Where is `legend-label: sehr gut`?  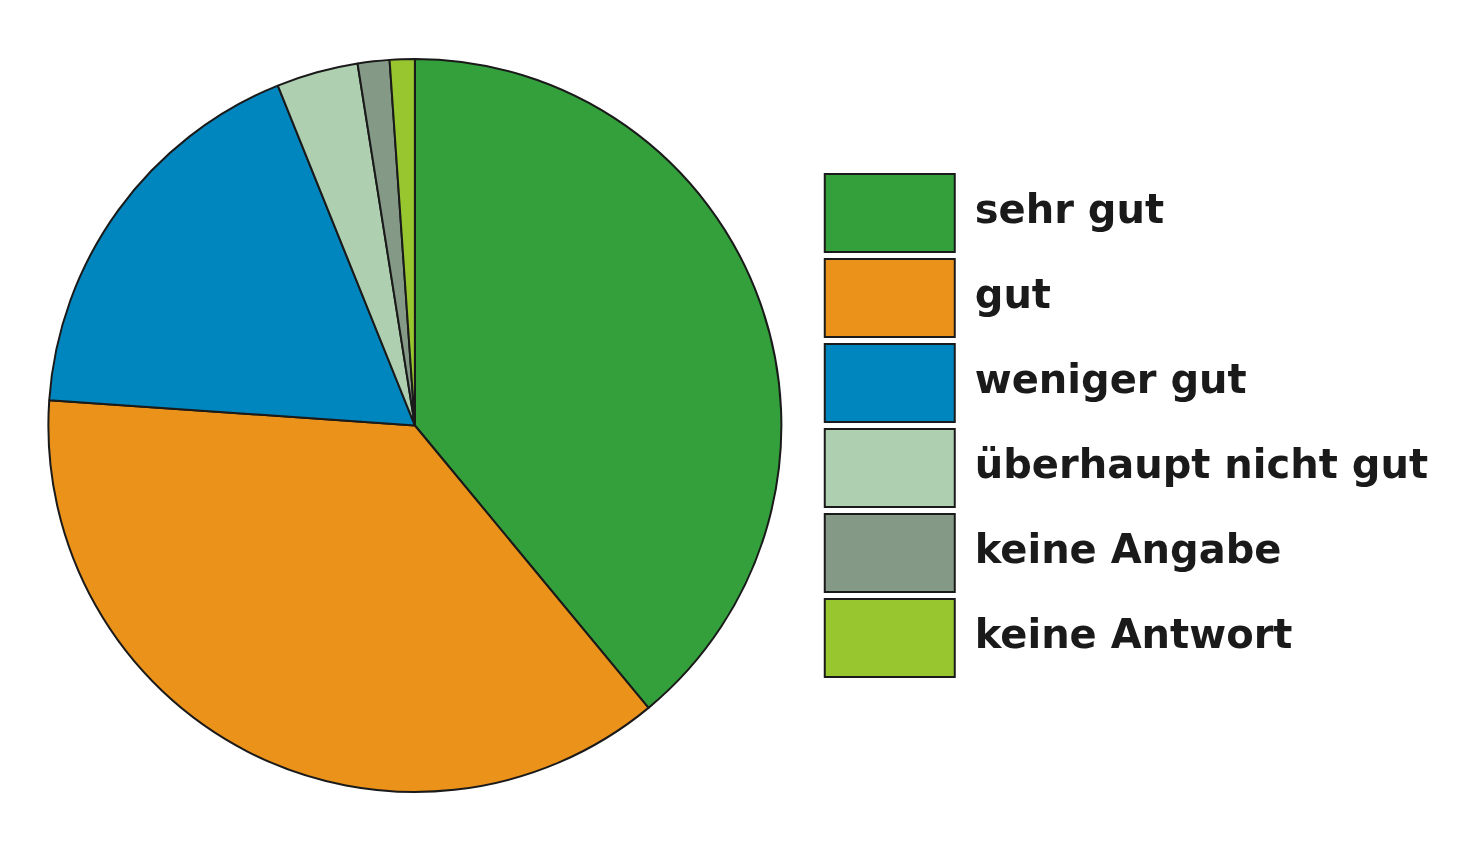 legend-label: sehr gut is located at coordinates (1069, 209).